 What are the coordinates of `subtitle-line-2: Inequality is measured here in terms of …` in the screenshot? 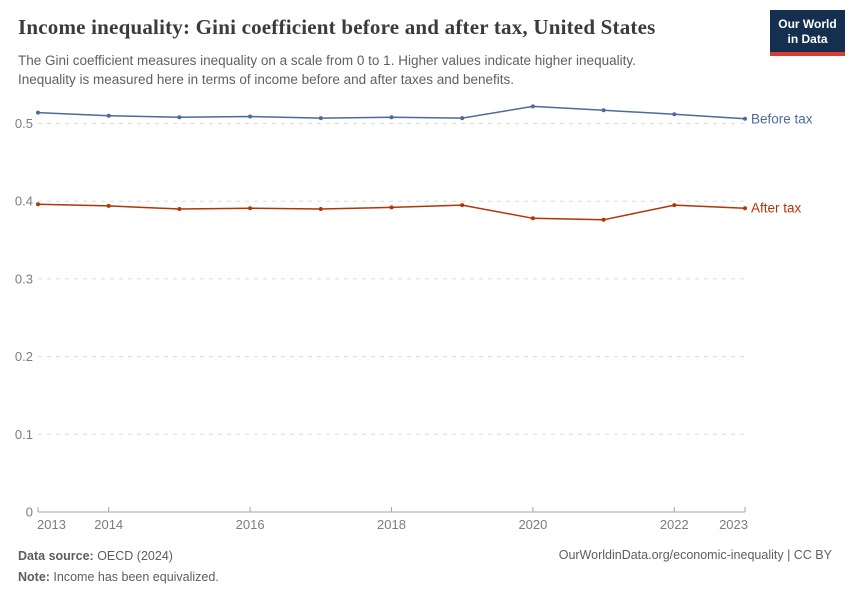 It's located at (266, 79).